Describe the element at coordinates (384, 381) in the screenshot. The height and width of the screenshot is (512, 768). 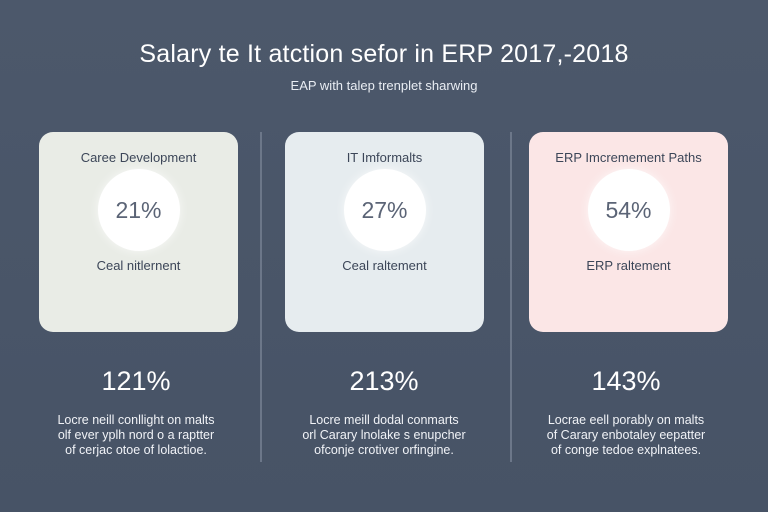
I see `big-value: 213%` at that location.